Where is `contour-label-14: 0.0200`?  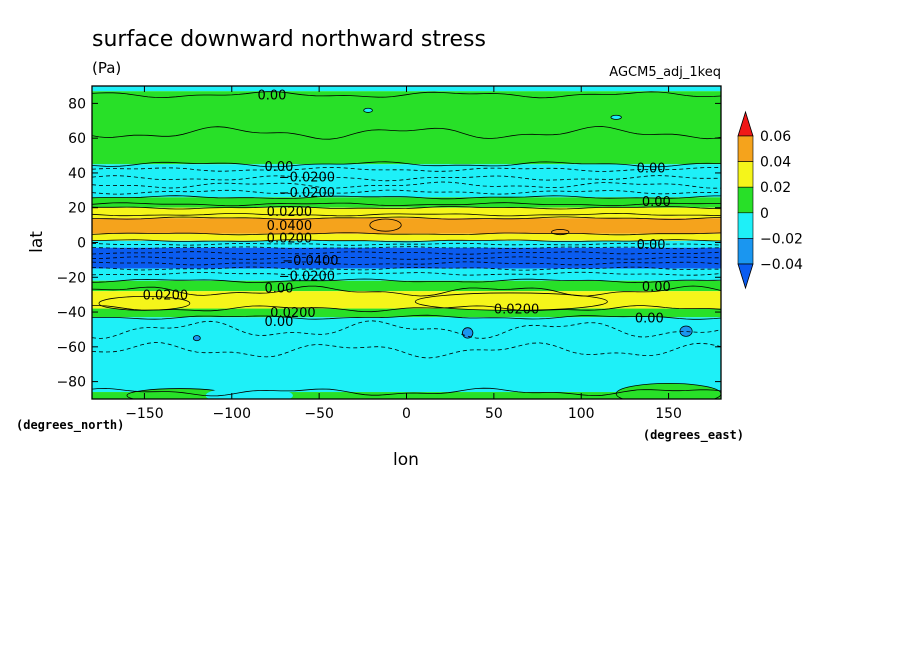
contour-label-14: 0.0200 is located at coordinates (166, 296).